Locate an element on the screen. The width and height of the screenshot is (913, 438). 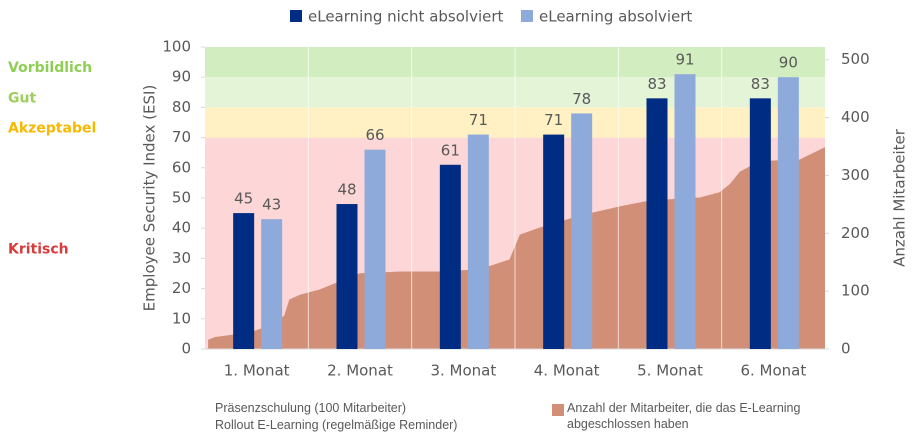
y2-axis-label: Anzahl Mitarbeiter is located at coordinates (900, 197).